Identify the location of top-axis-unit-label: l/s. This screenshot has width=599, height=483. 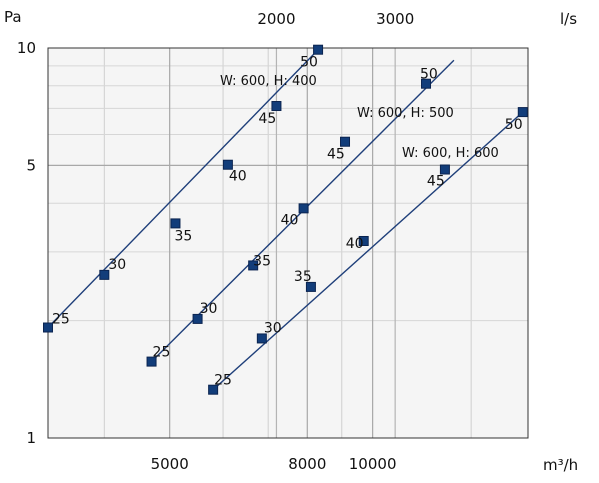
(568, 19).